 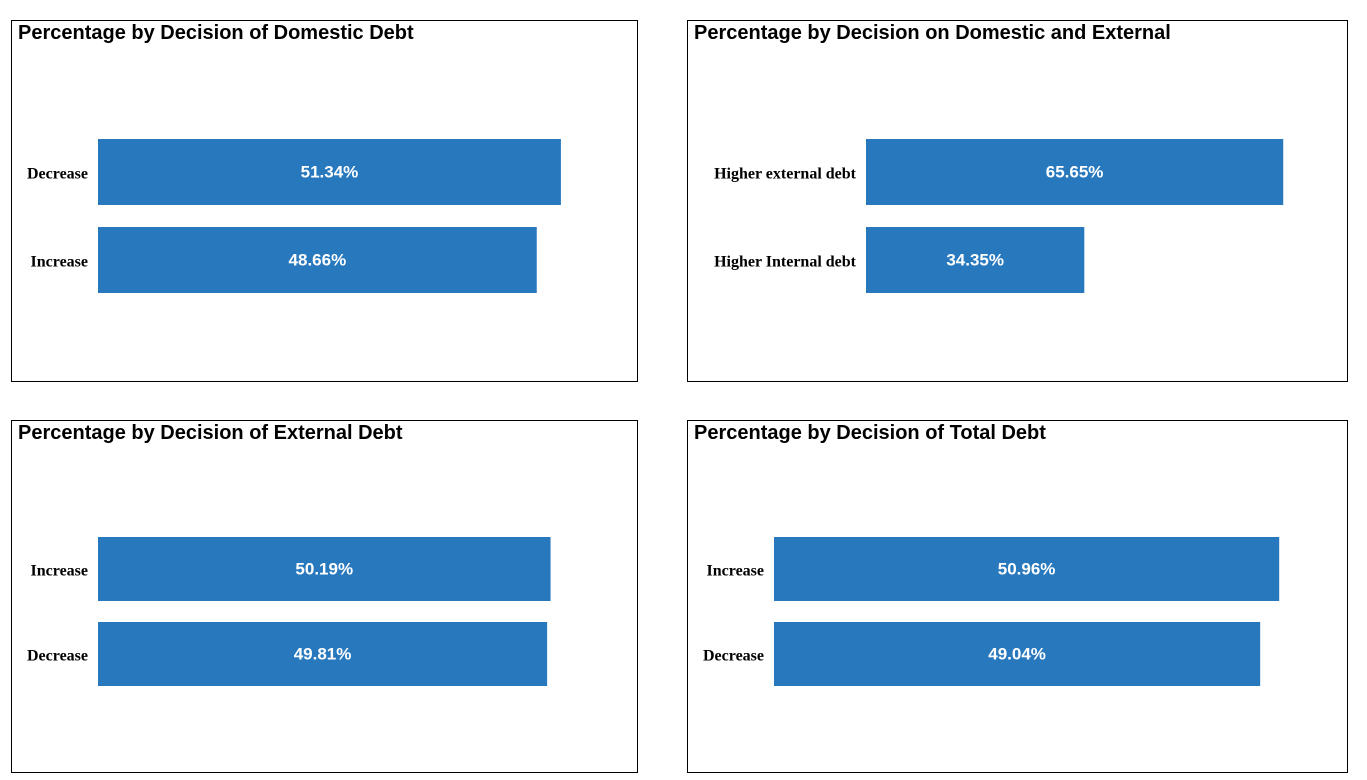 I want to click on bar-value-label: 50.96%, so click(x=1027, y=569).